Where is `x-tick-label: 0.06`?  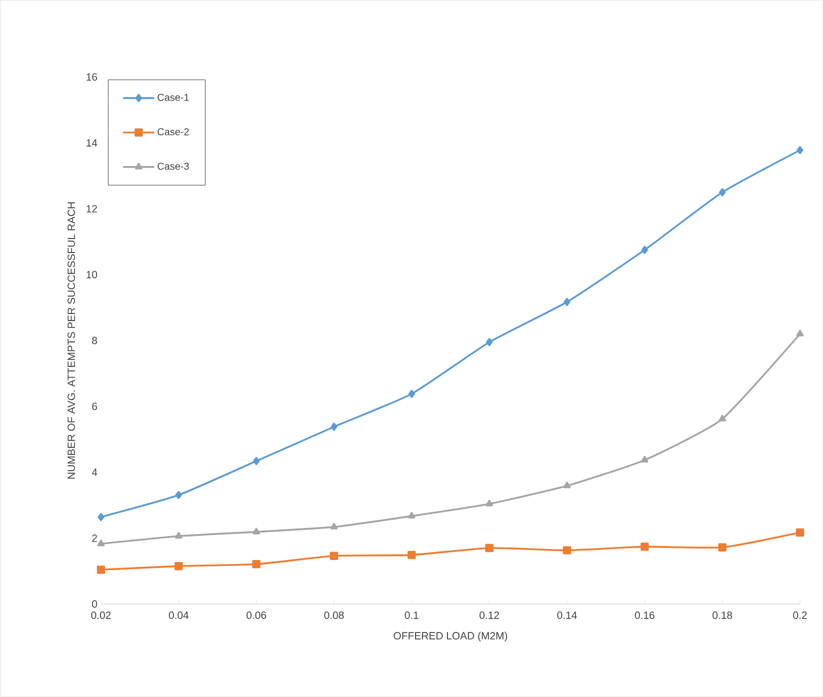 x-tick-label: 0.06 is located at coordinates (256, 615).